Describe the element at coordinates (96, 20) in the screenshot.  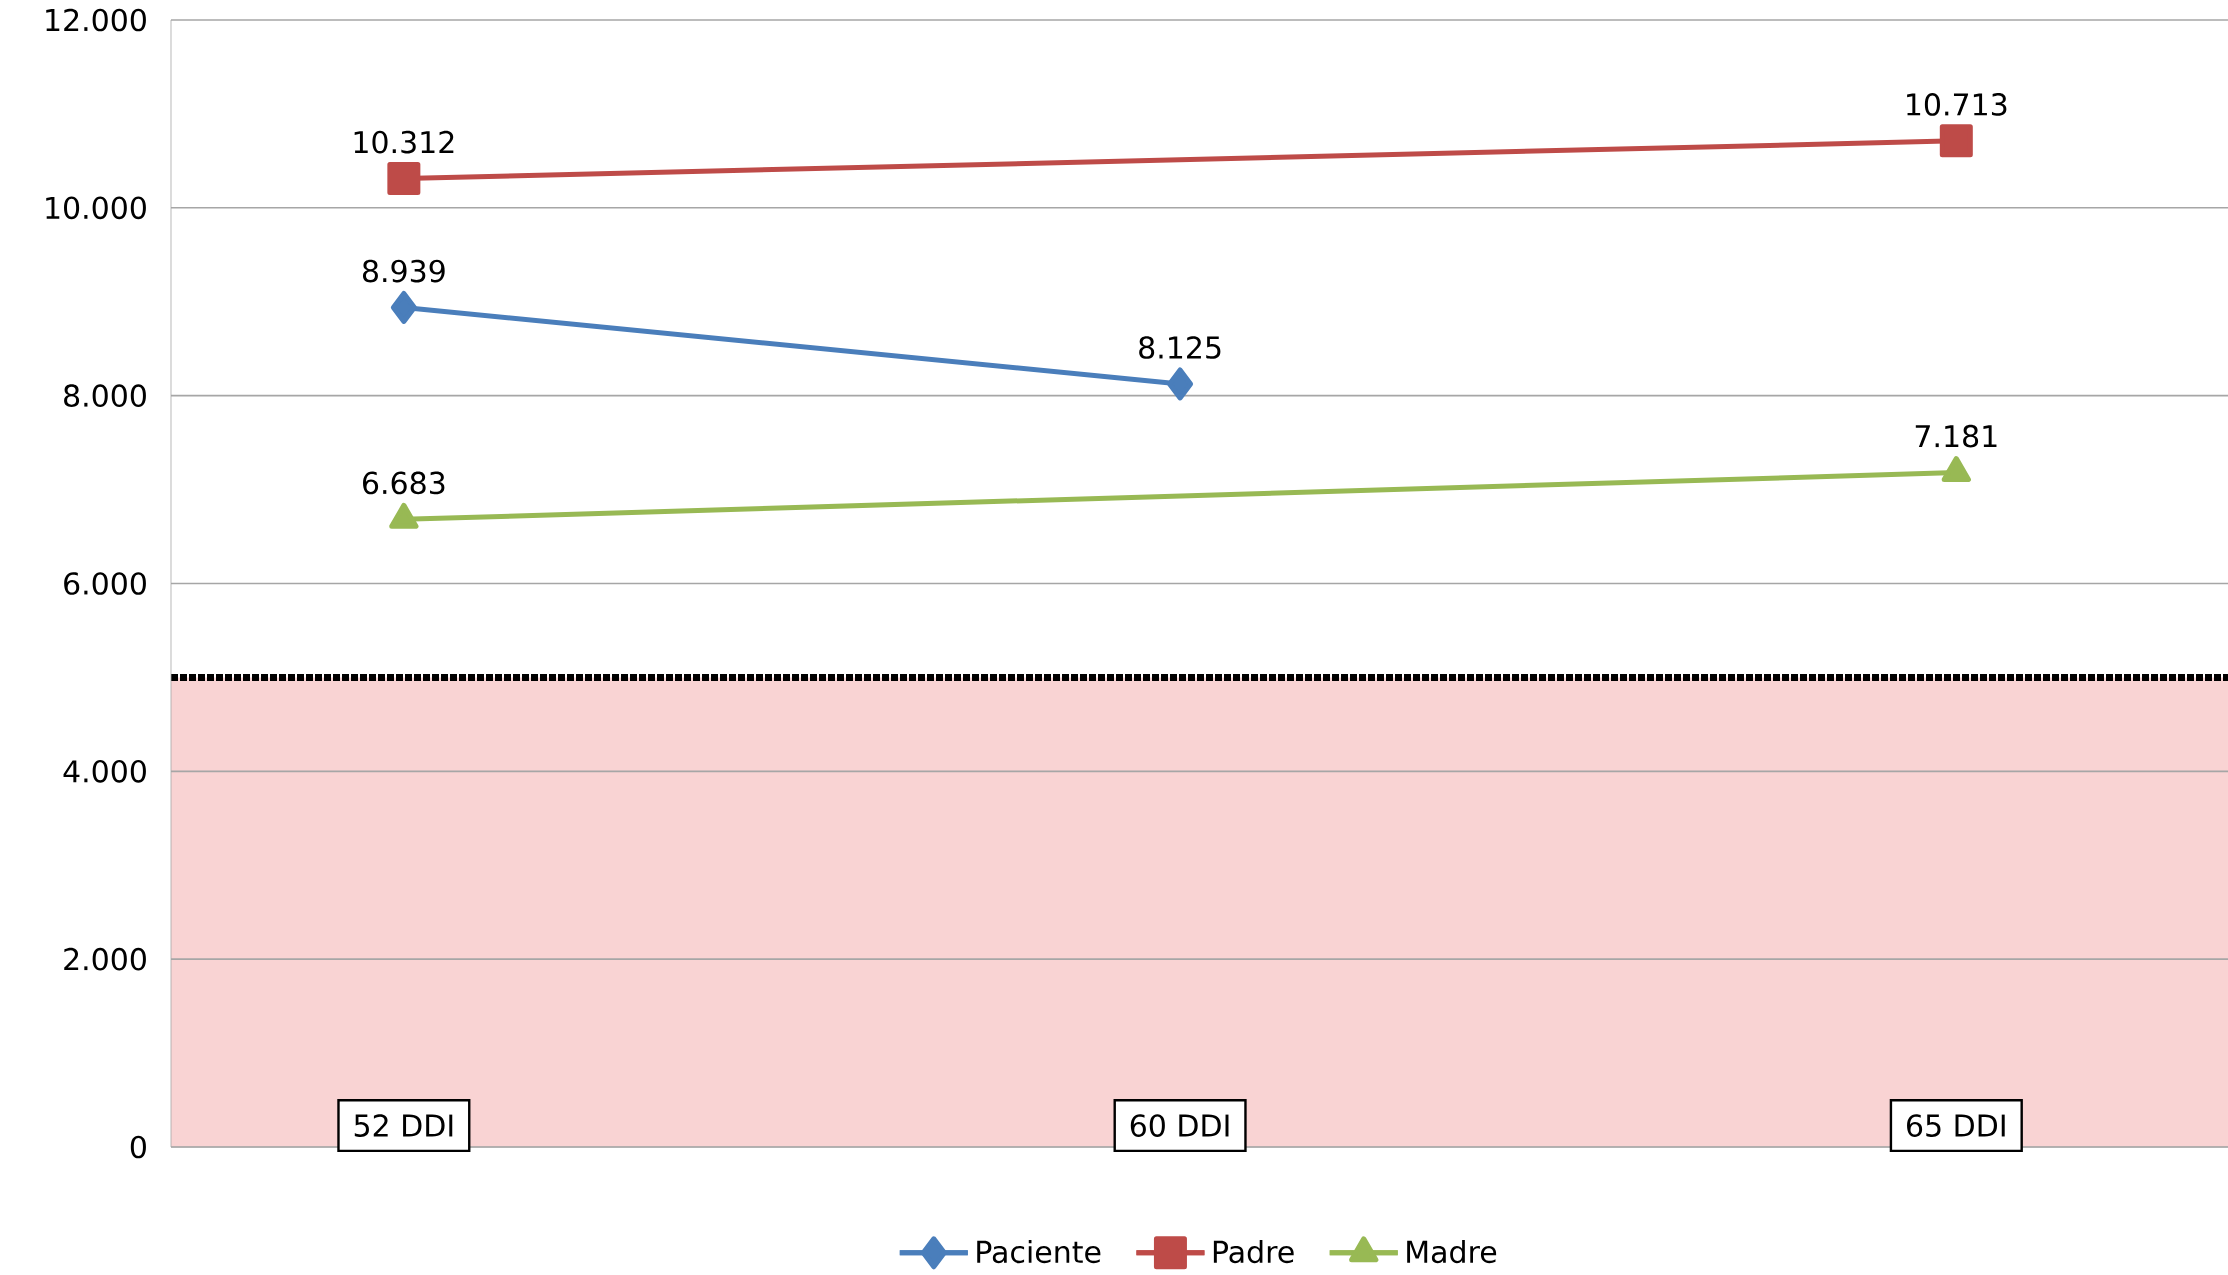
I see `y-tick-label: 12.000` at that location.